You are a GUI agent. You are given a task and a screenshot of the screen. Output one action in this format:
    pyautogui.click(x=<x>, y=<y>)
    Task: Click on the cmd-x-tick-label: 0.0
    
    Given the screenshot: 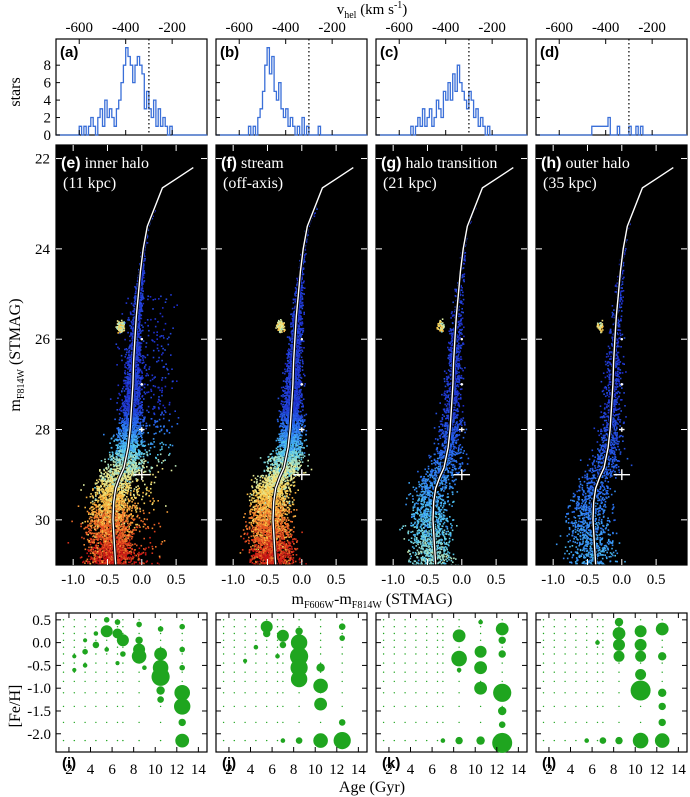 What is the action you would take?
    pyautogui.click(x=141, y=580)
    